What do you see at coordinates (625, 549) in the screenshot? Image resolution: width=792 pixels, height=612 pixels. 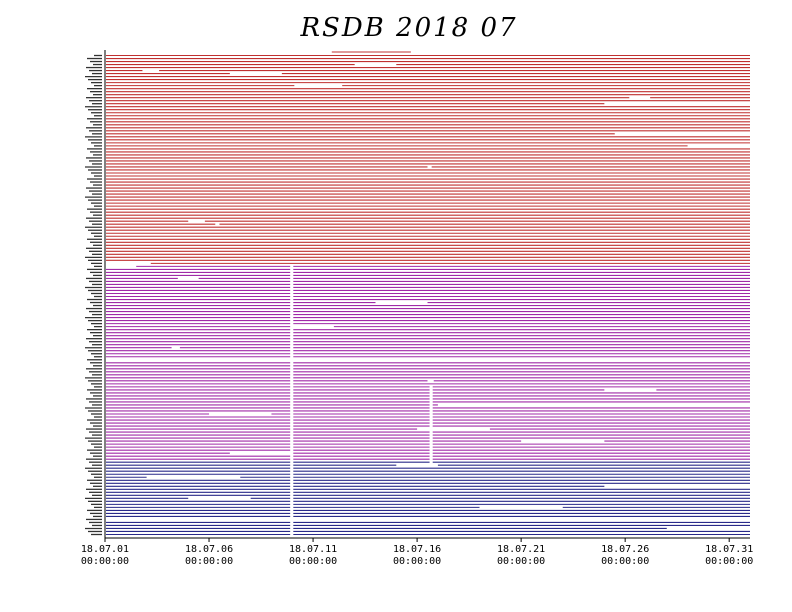 I see `x-tick-date: 18.07.26` at bounding box center [625, 549].